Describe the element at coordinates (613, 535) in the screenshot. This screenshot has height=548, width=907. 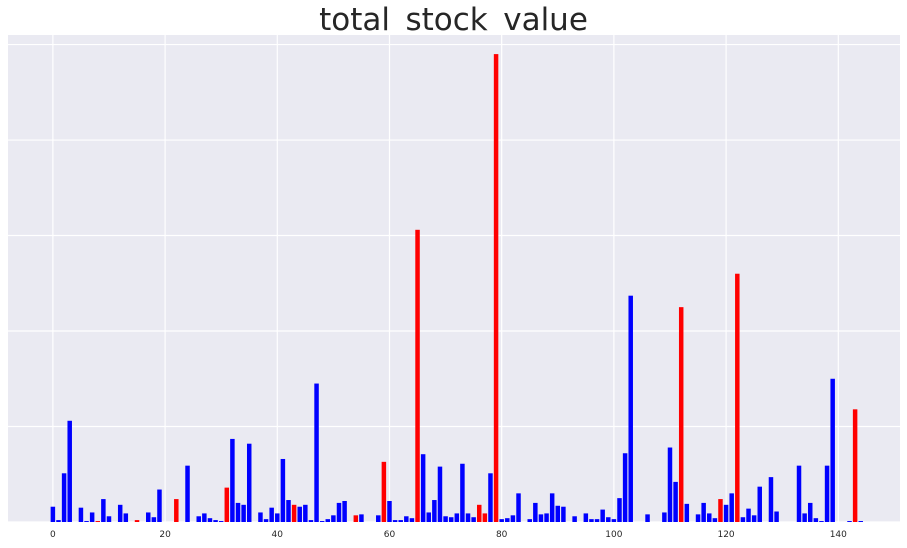
I see `x-tick-label: 100` at that location.